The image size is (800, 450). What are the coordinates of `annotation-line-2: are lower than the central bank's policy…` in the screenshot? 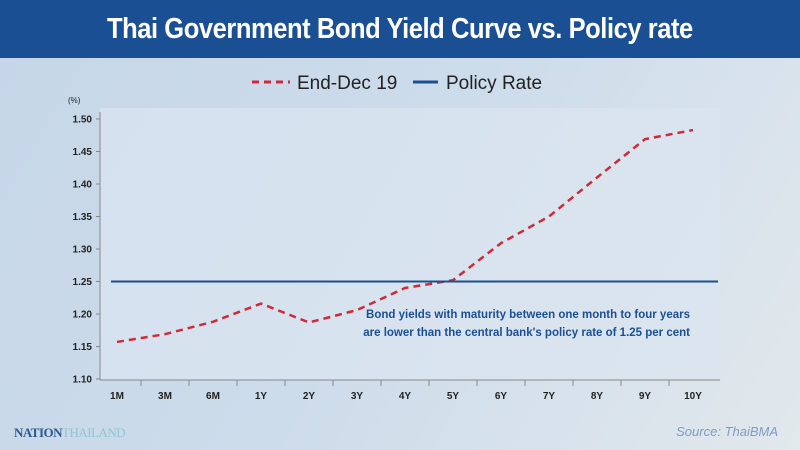 It's located at (526, 333).